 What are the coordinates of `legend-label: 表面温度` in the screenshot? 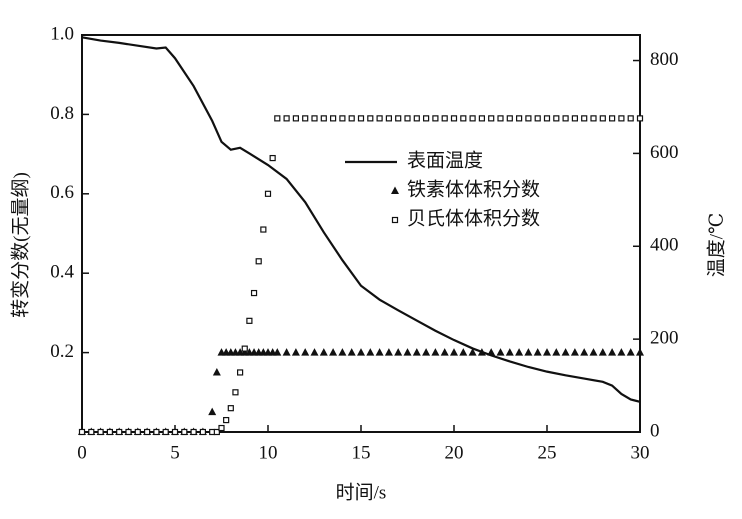 It's located at (445, 160).